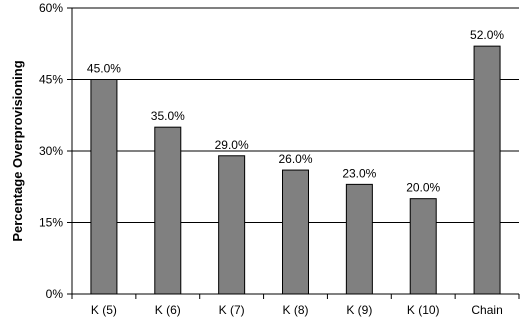  What do you see at coordinates (104, 310) in the screenshot?
I see `x-tick-label: K (5)` at bounding box center [104, 310].